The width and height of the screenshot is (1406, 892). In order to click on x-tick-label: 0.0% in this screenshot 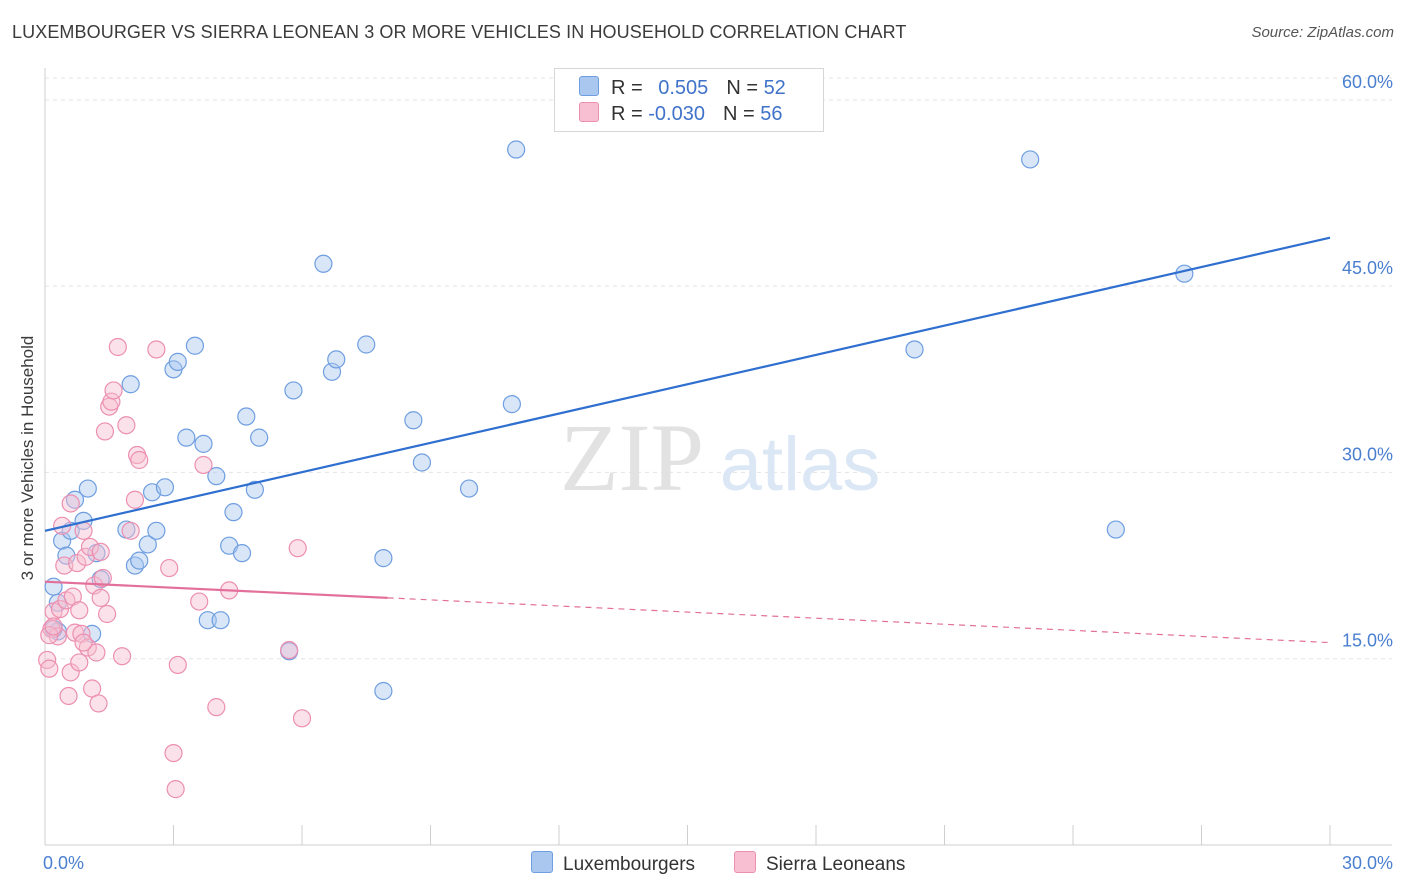, I will do `click(63, 863)`.